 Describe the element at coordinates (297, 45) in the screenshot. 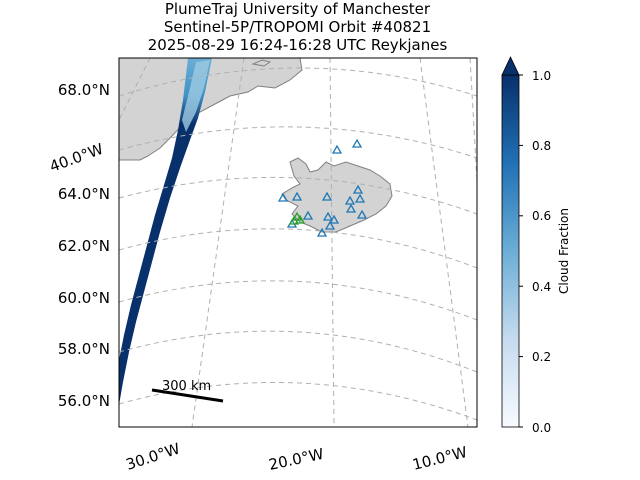

I see `title-line-3: 2025-08-29 16:24-16:28 UTC Reykjanes` at that location.